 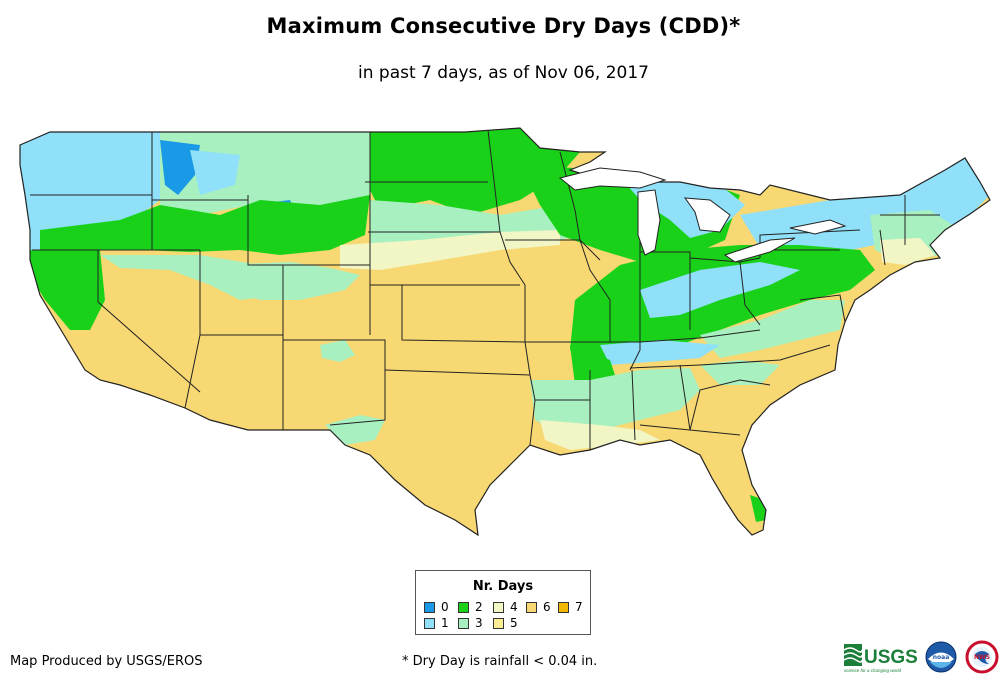 I want to click on dry-day-footnote: * Dry Day is rainfall < 0.04 in., so click(x=500, y=661).